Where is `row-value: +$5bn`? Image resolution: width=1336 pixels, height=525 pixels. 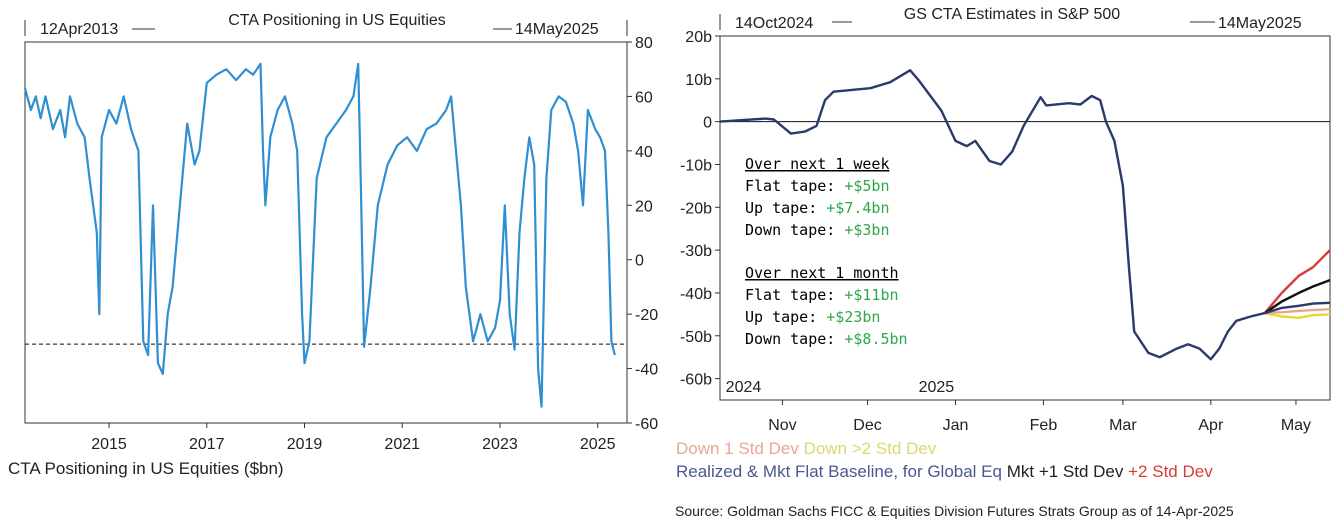
row-value: +$5bn is located at coordinates (866, 186).